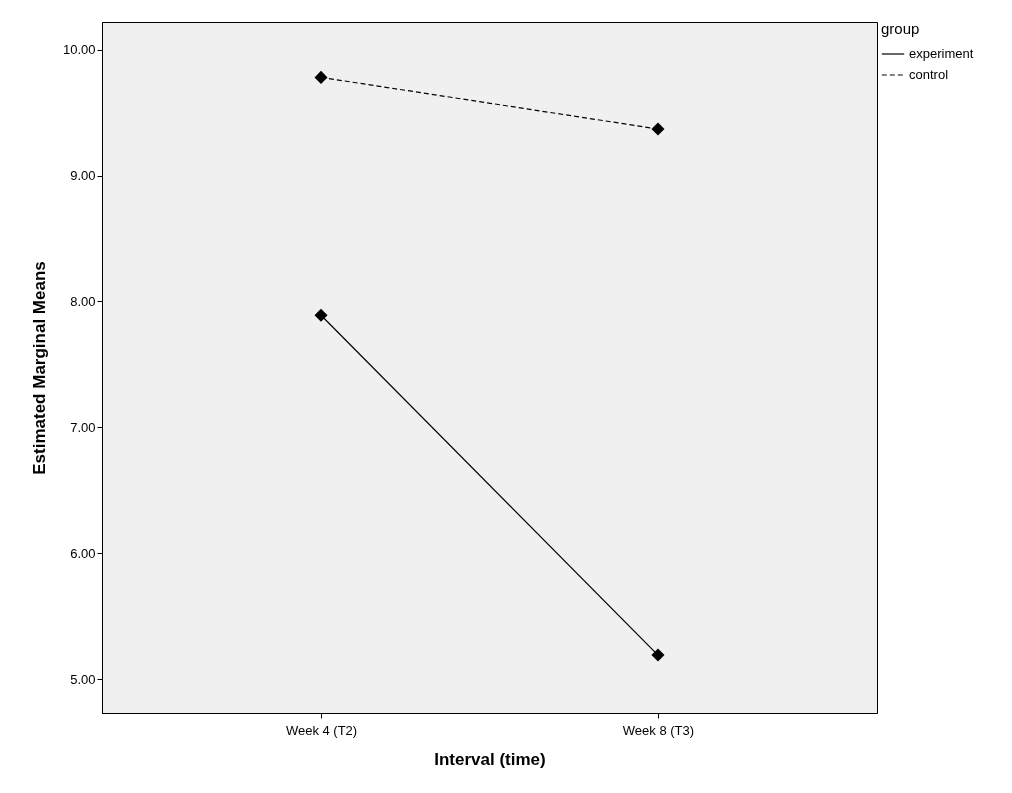 Image resolution: width=1012 pixels, height=793 pixels. Describe the element at coordinates (79, 50) in the screenshot. I see `y-tick-label: 10.00` at that location.